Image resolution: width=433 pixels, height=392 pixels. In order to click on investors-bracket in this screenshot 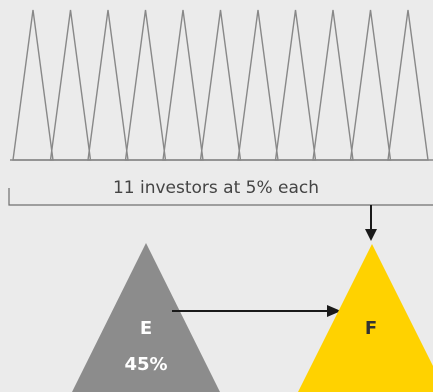, I will do `click(220, 197)`.